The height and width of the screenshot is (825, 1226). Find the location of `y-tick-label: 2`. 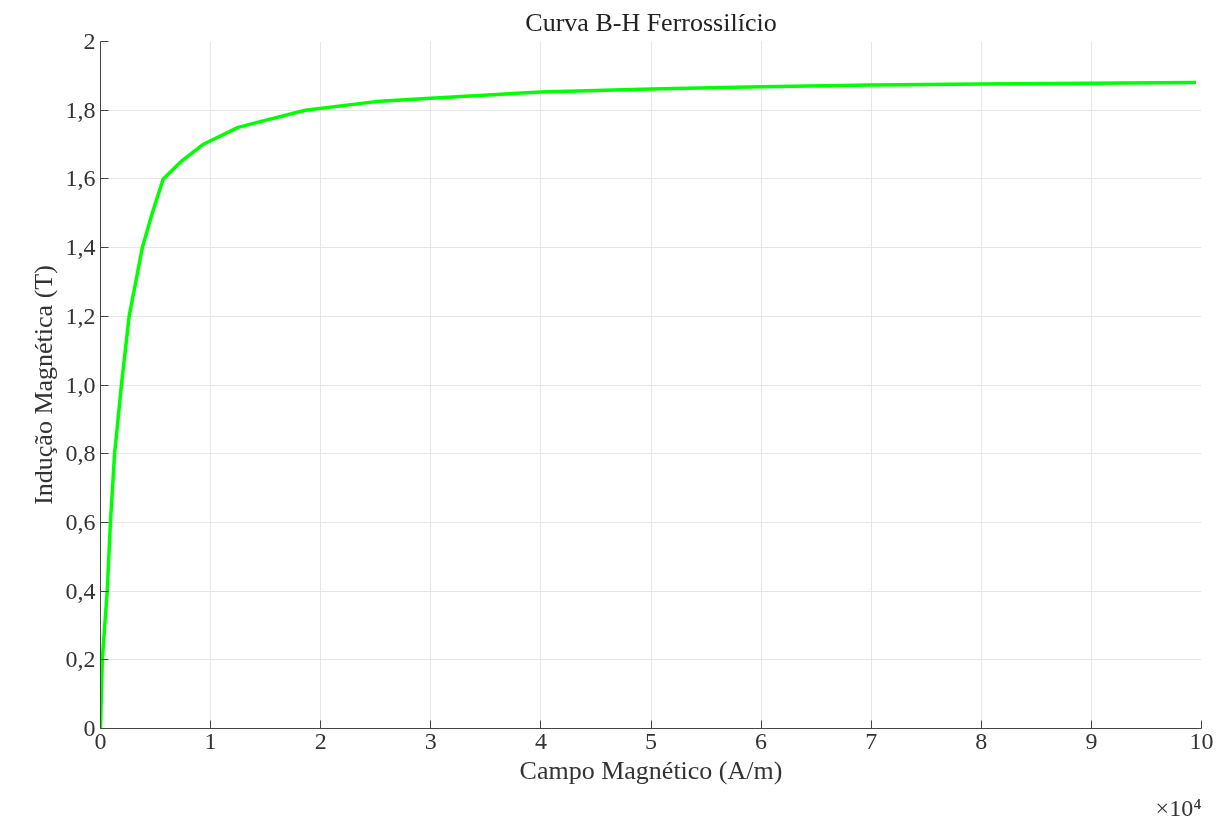

y-tick-label: 2 is located at coordinates (89, 41).